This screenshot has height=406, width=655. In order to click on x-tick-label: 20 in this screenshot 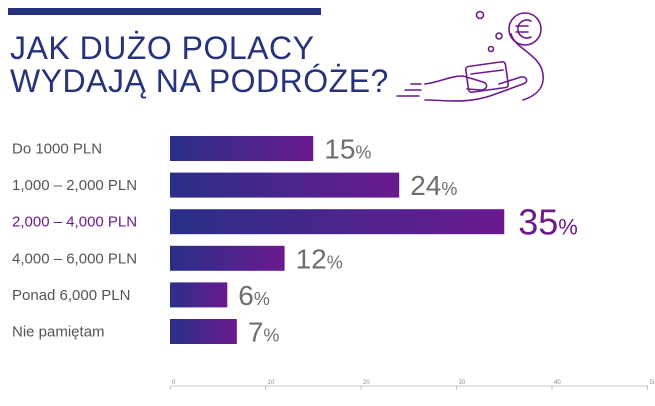, I will do `click(366, 383)`.